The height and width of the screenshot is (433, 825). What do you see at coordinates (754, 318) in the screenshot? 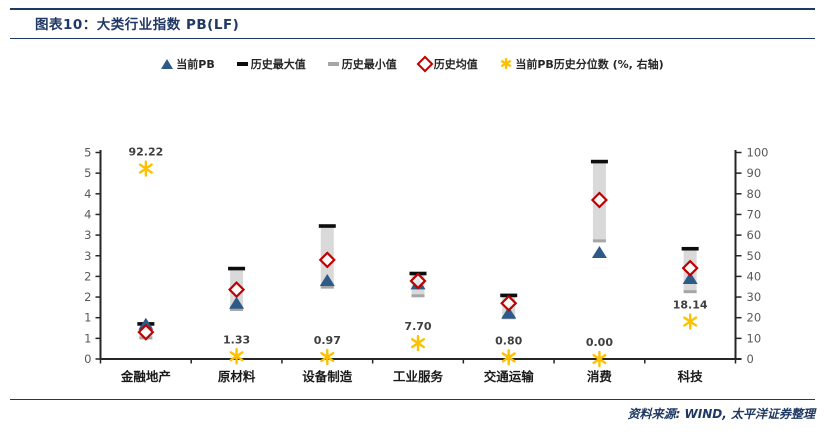
I see `right-axis-tick-label: 20` at bounding box center [754, 318].